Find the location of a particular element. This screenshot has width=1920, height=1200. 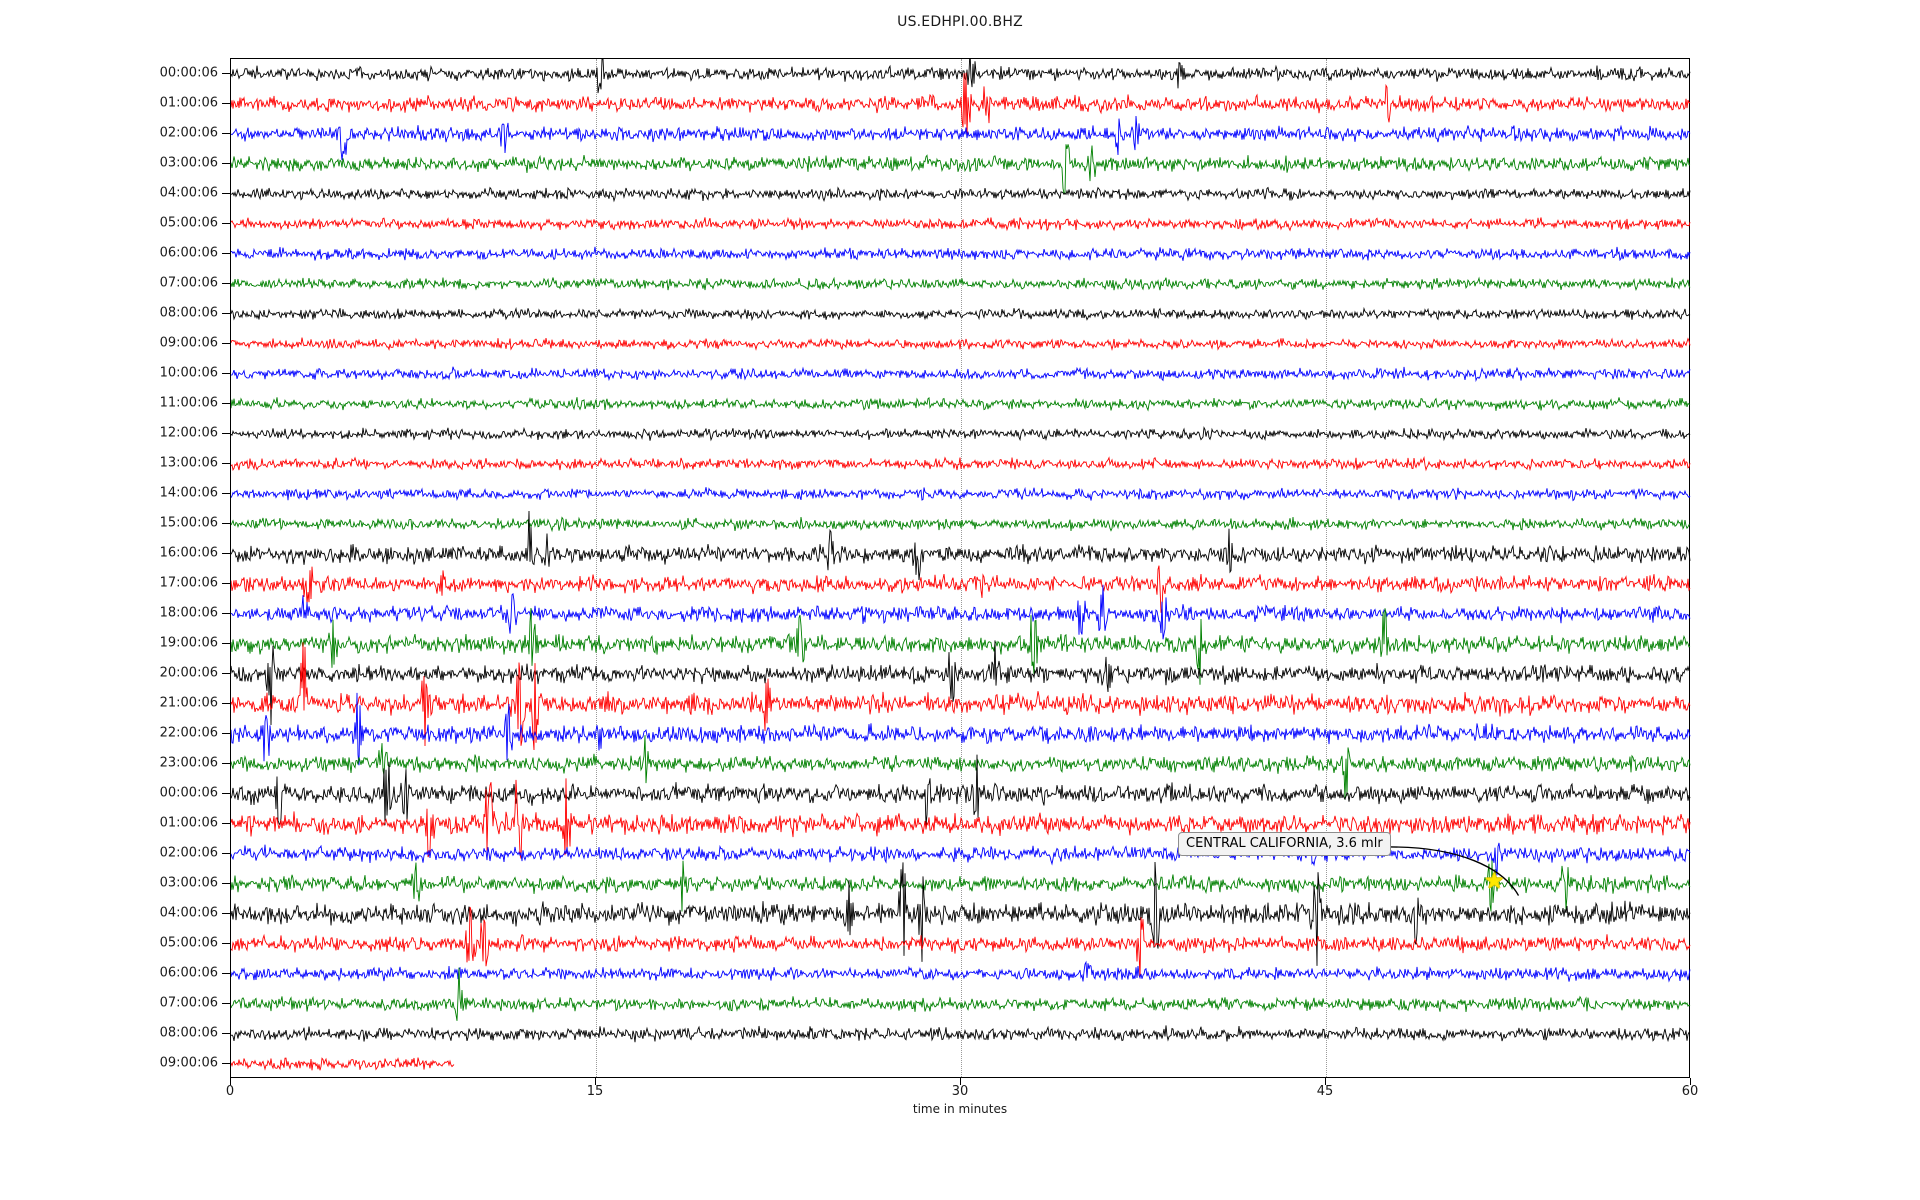

x-axis-tick-label: 0 is located at coordinates (230, 1091).